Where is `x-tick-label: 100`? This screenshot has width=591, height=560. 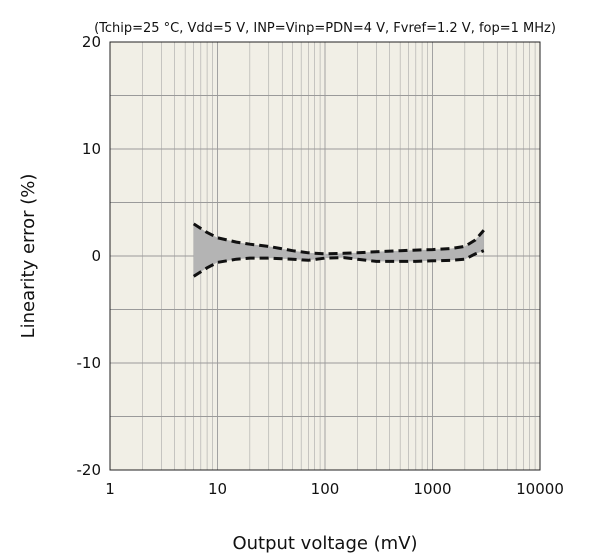 x-tick-label: 100 is located at coordinates (325, 489).